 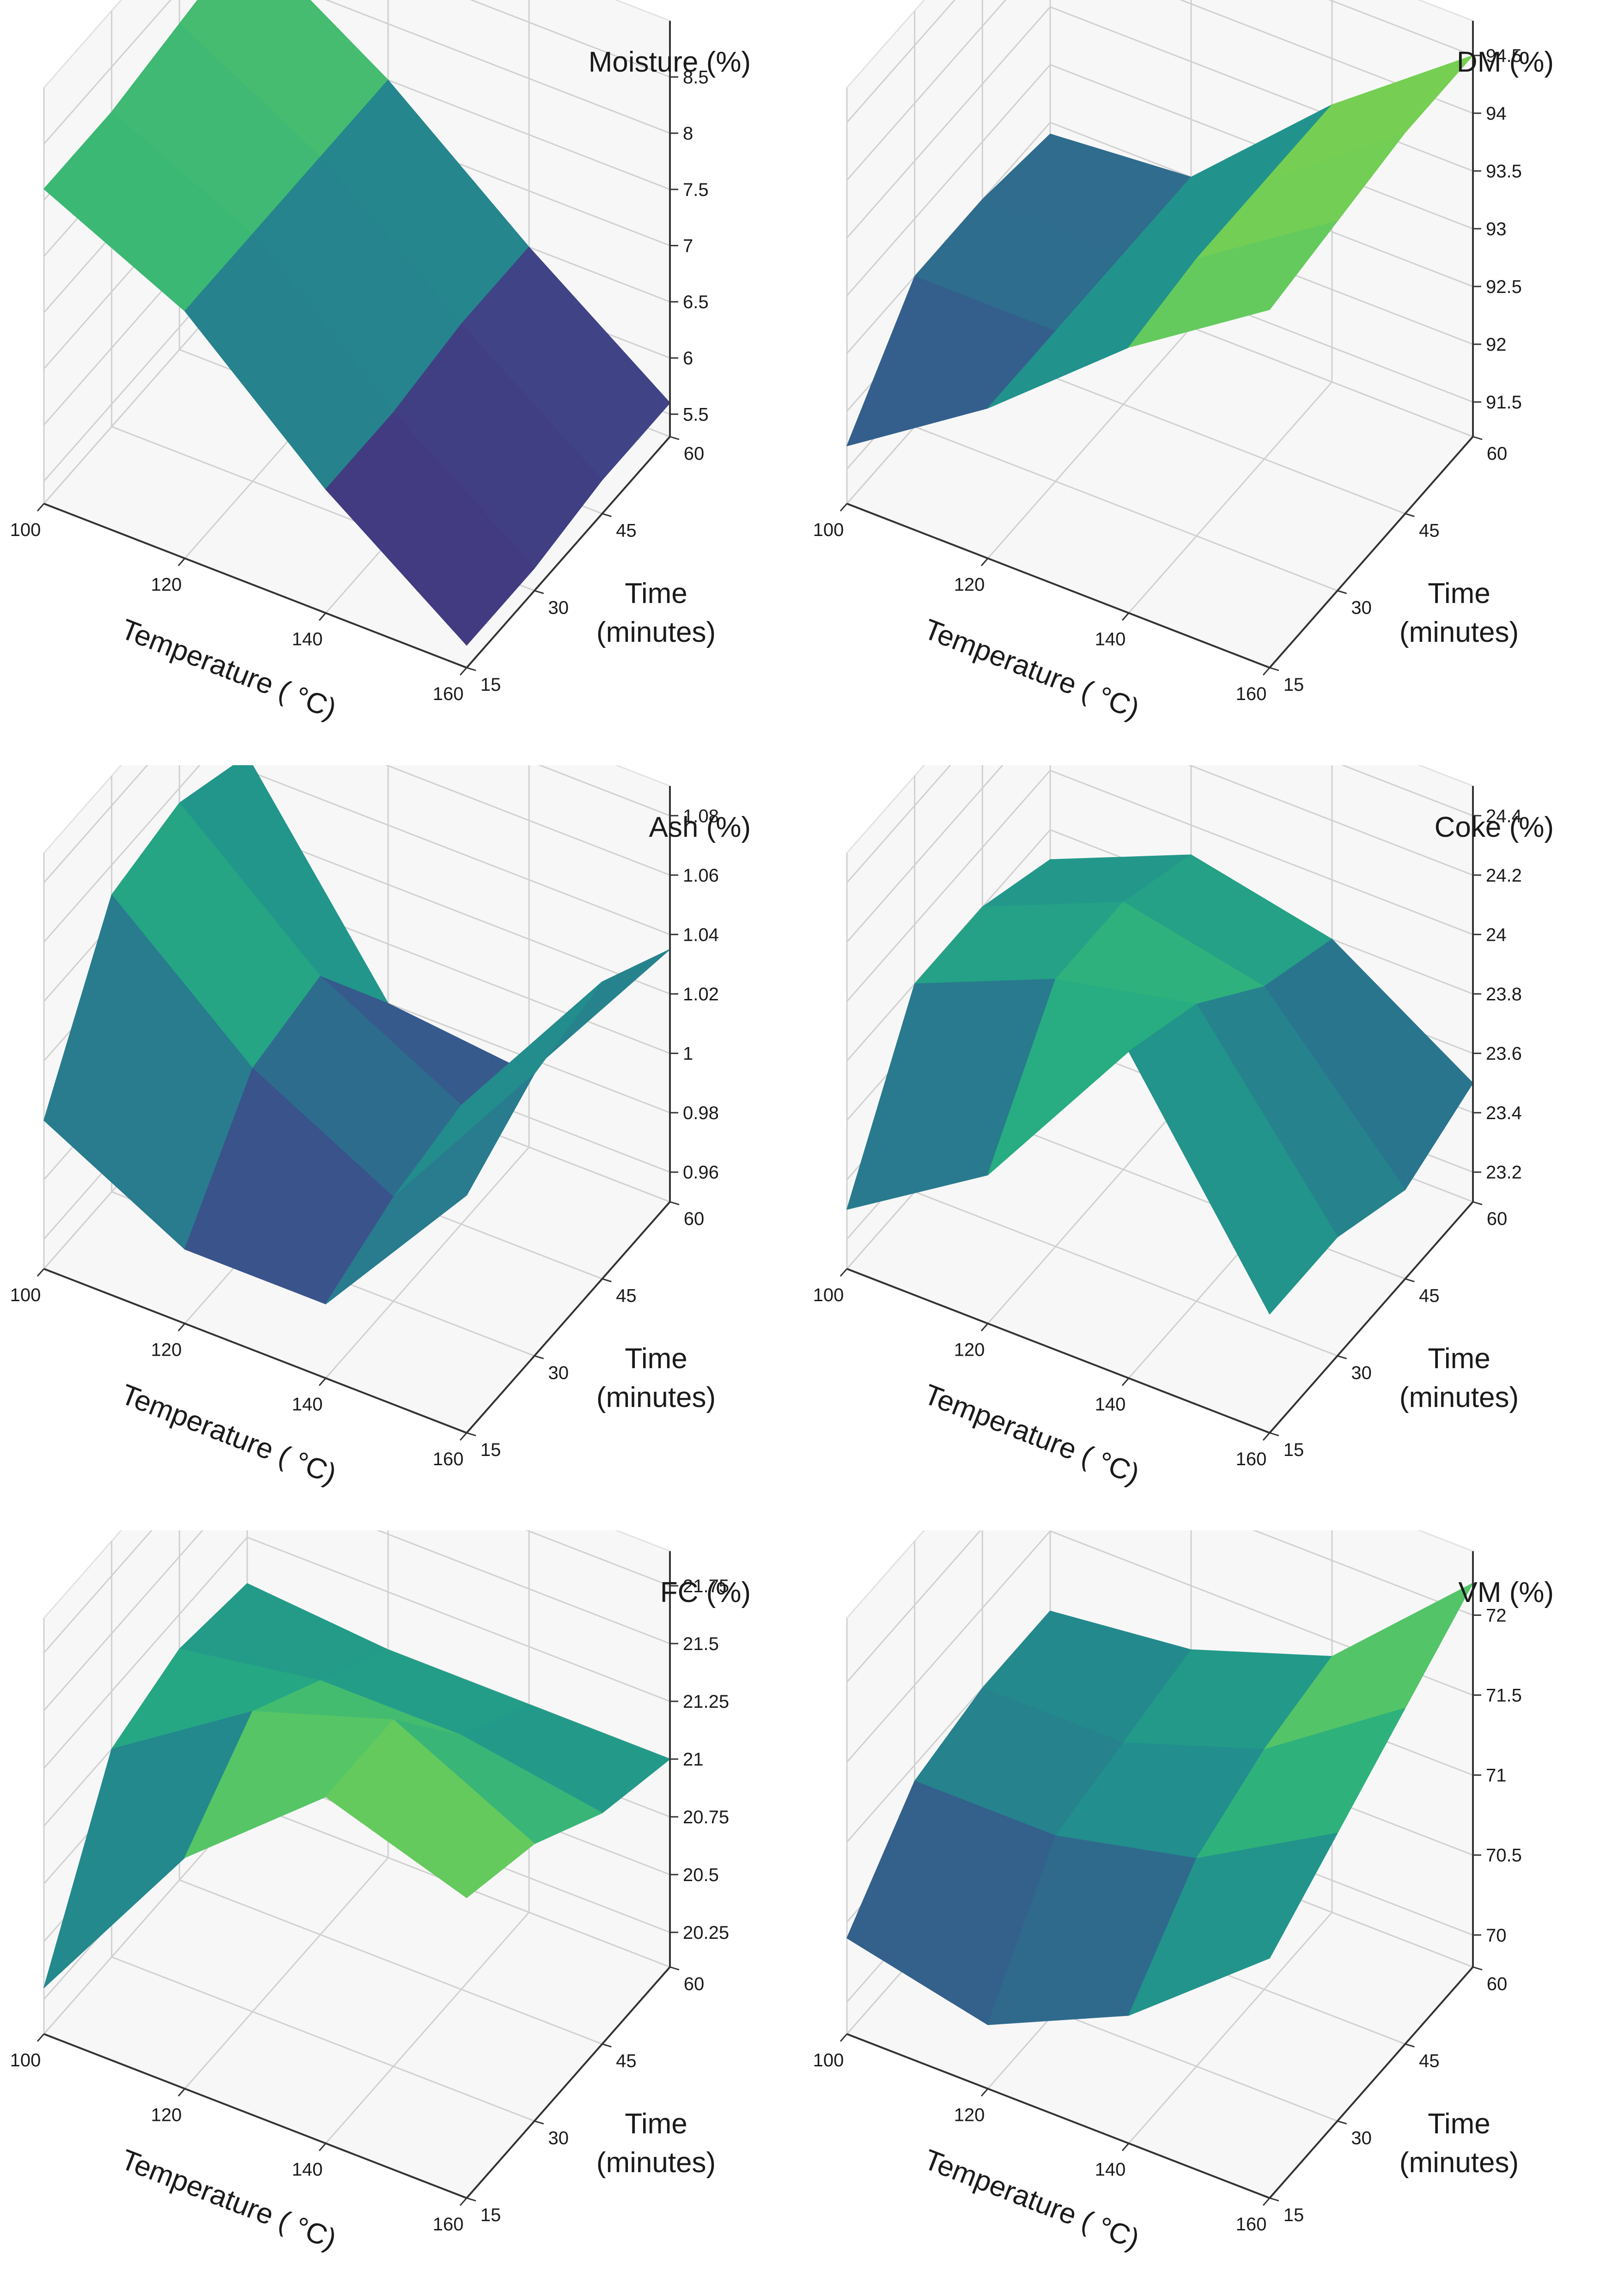 What do you see at coordinates (1497, 114) in the screenshot?
I see `z-tick-label: 94` at bounding box center [1497, 114].